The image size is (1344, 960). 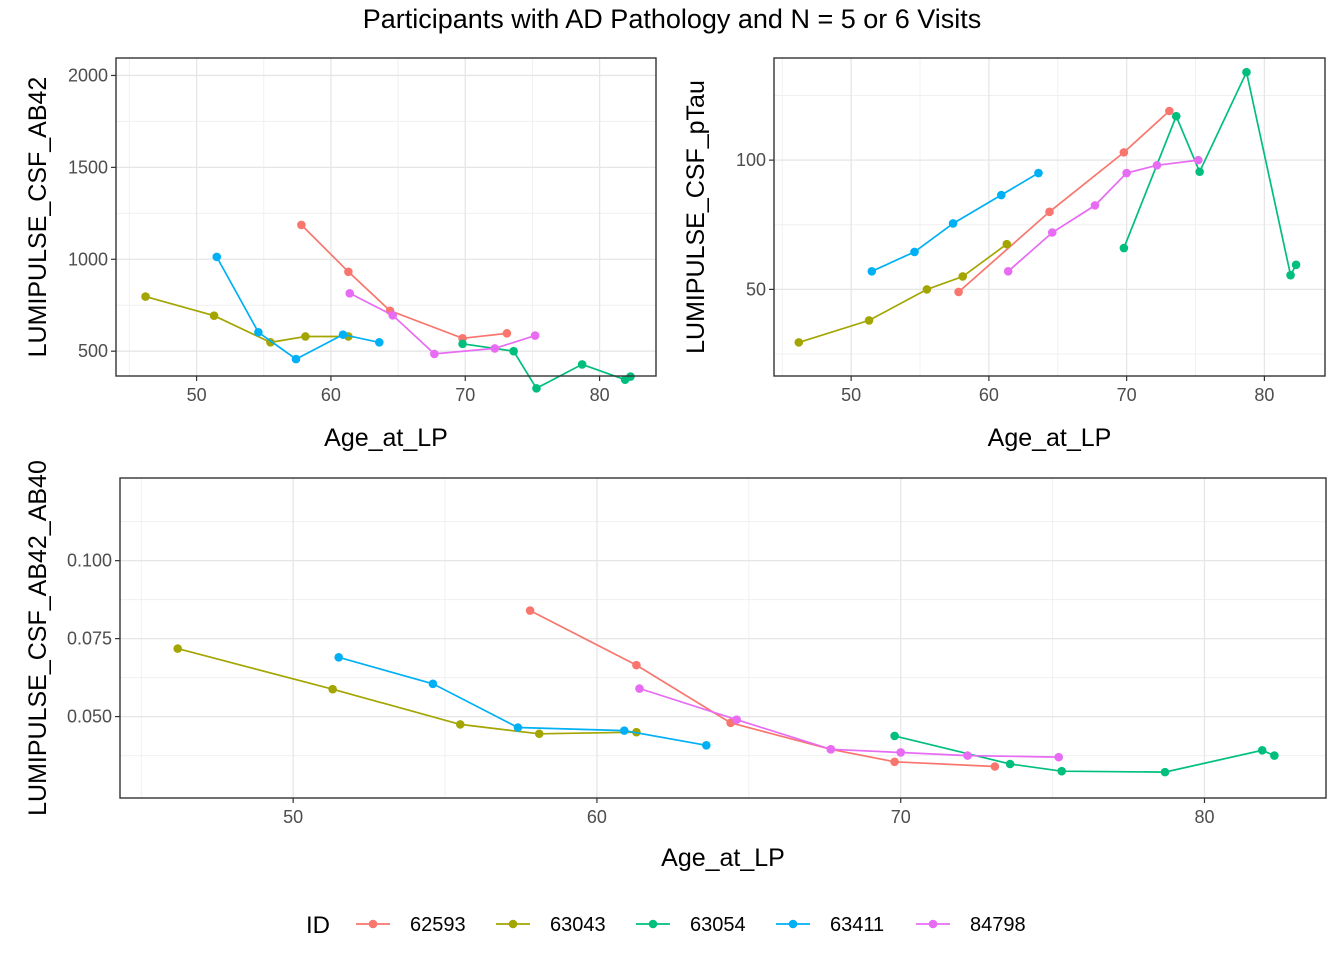 What do you see at coordinates (88, 259) in the screenshot?
I see `y-tick-label: 1000` at bounding box center [88, 259].